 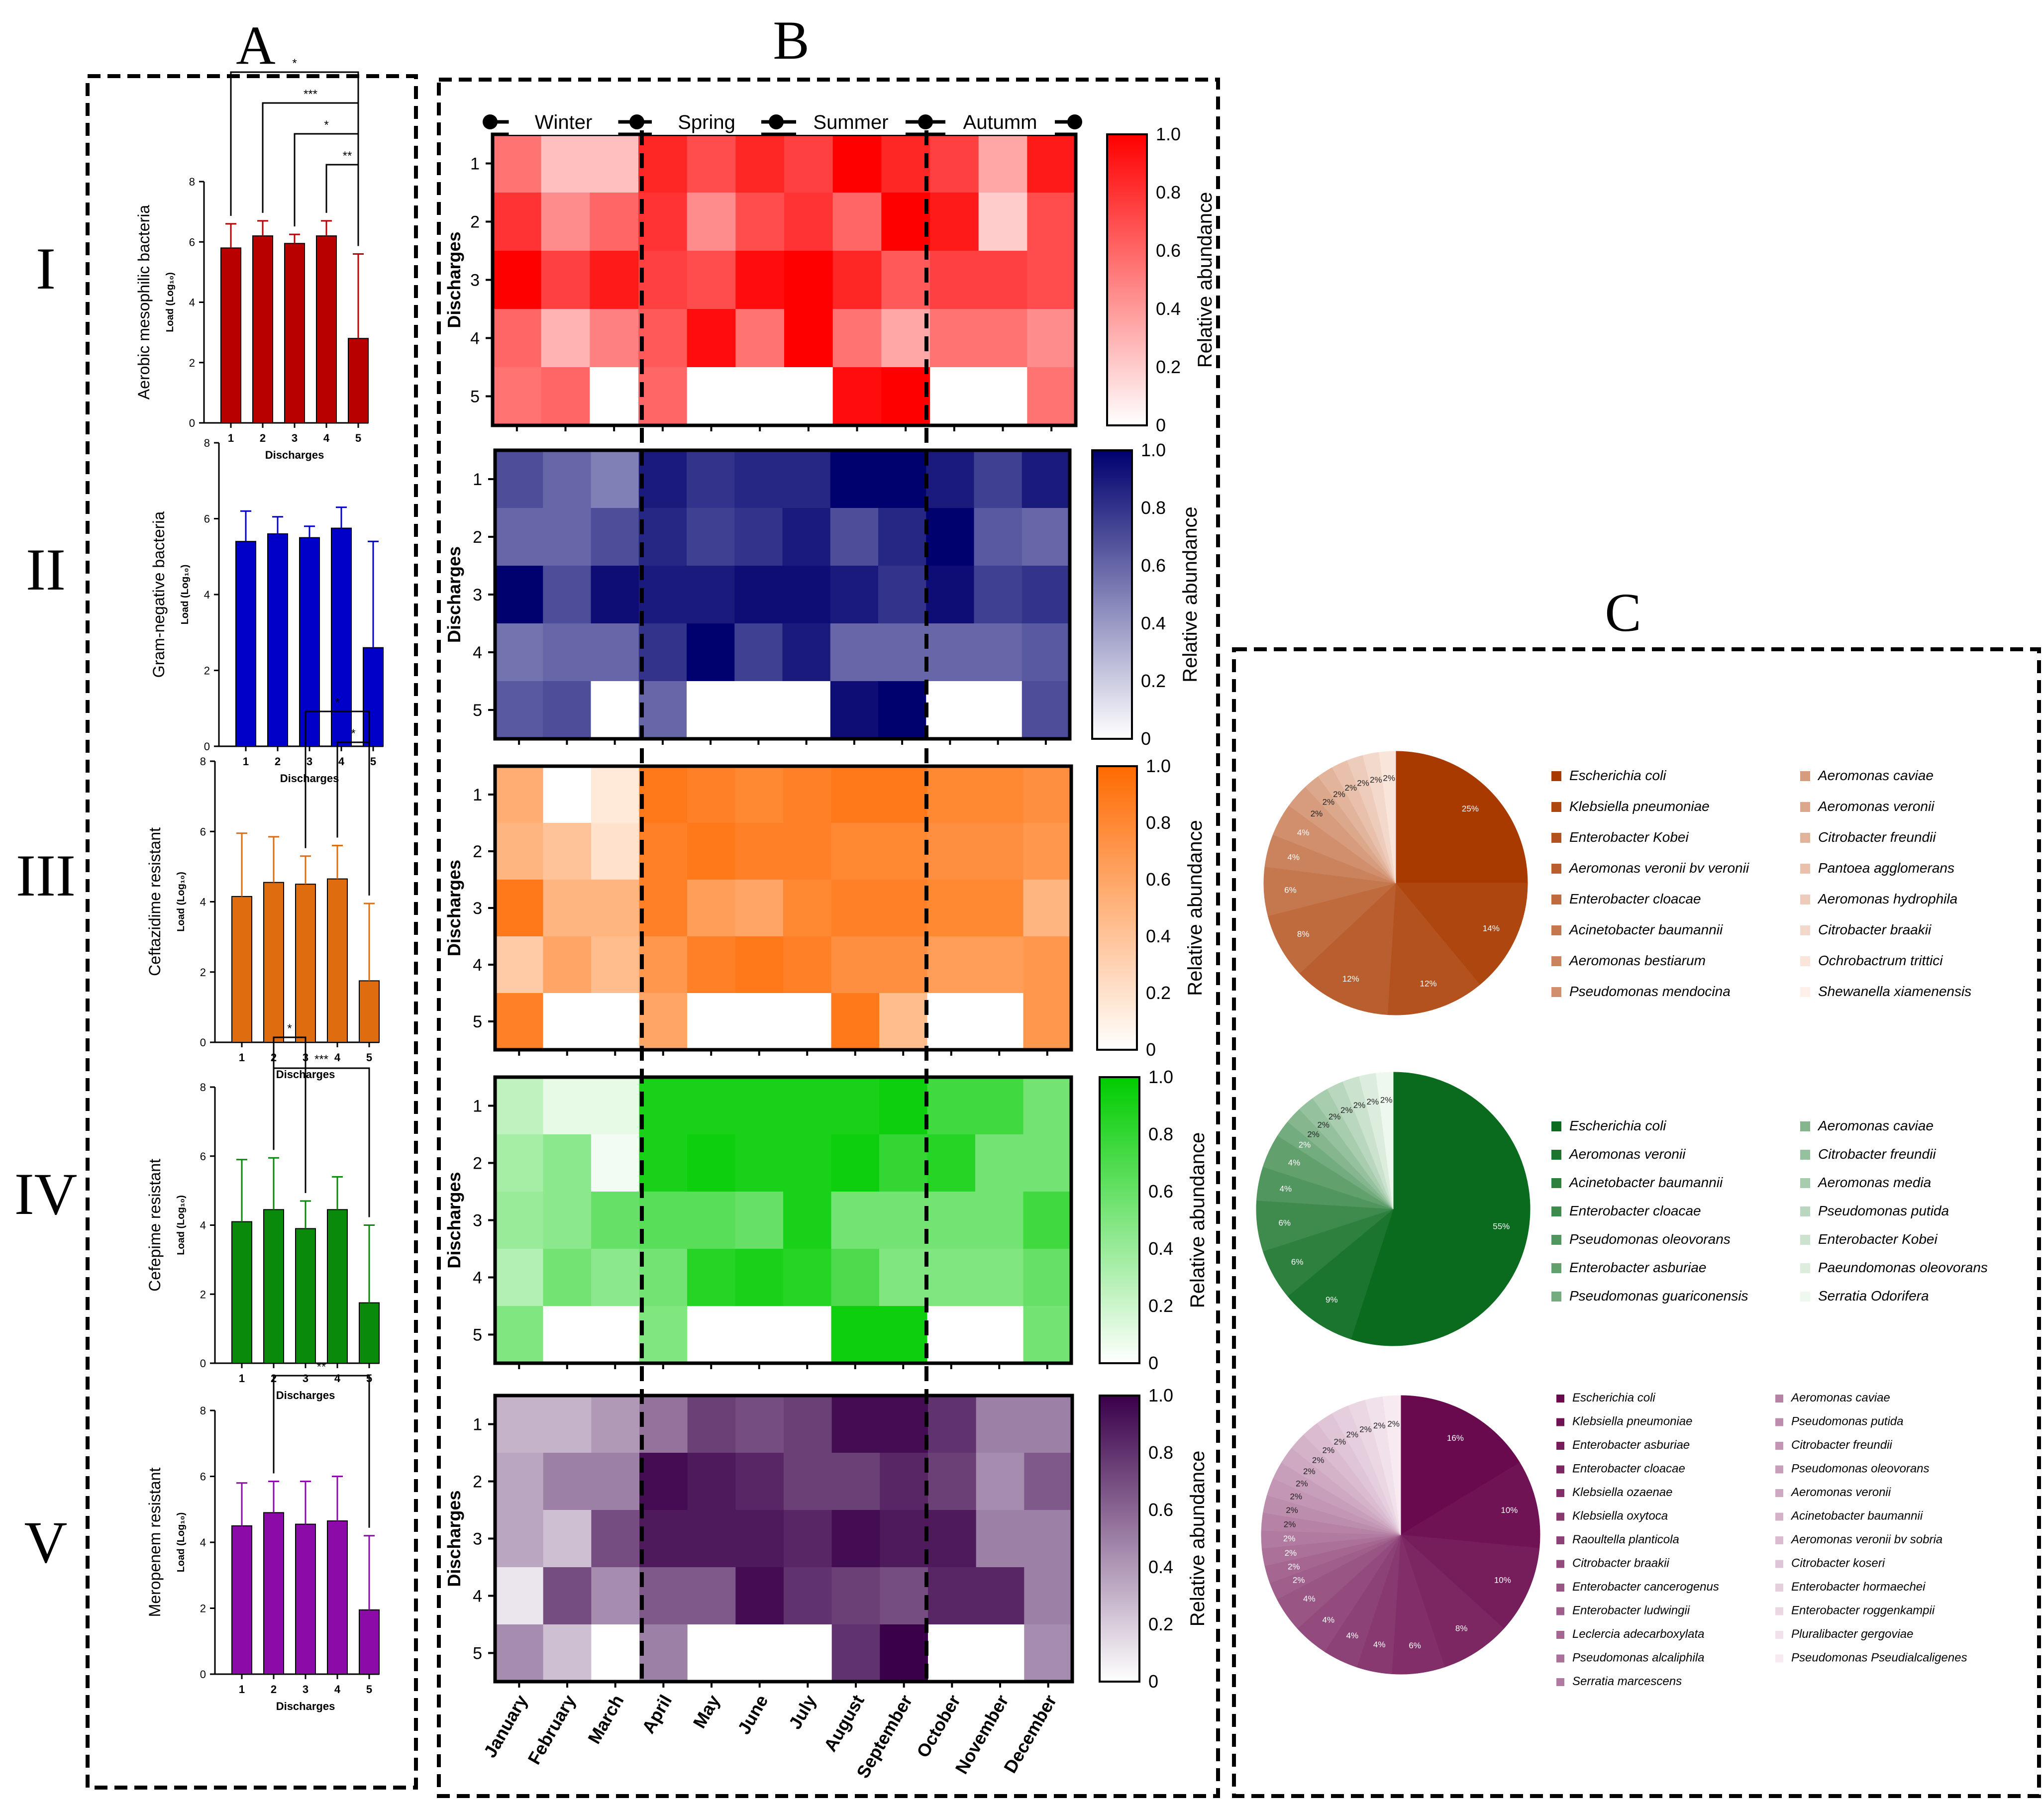 I want to click on pie-slice-label: 2%, so click(x=1389, y=778).